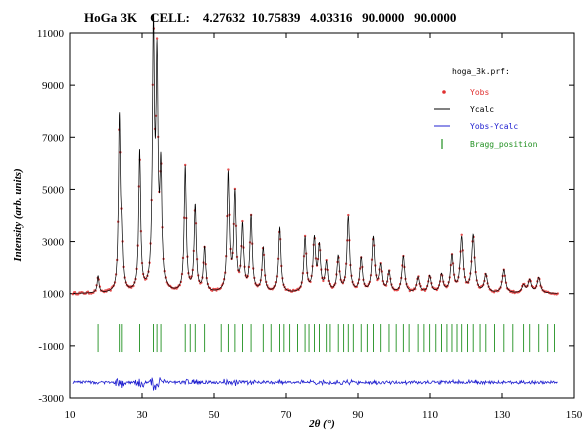 This screenshot has height=430, width=582. What do you see at coordinates (53, 190) in the screenshot?
I see `y-tick-label: 5000` at bounding box center [53, 190].